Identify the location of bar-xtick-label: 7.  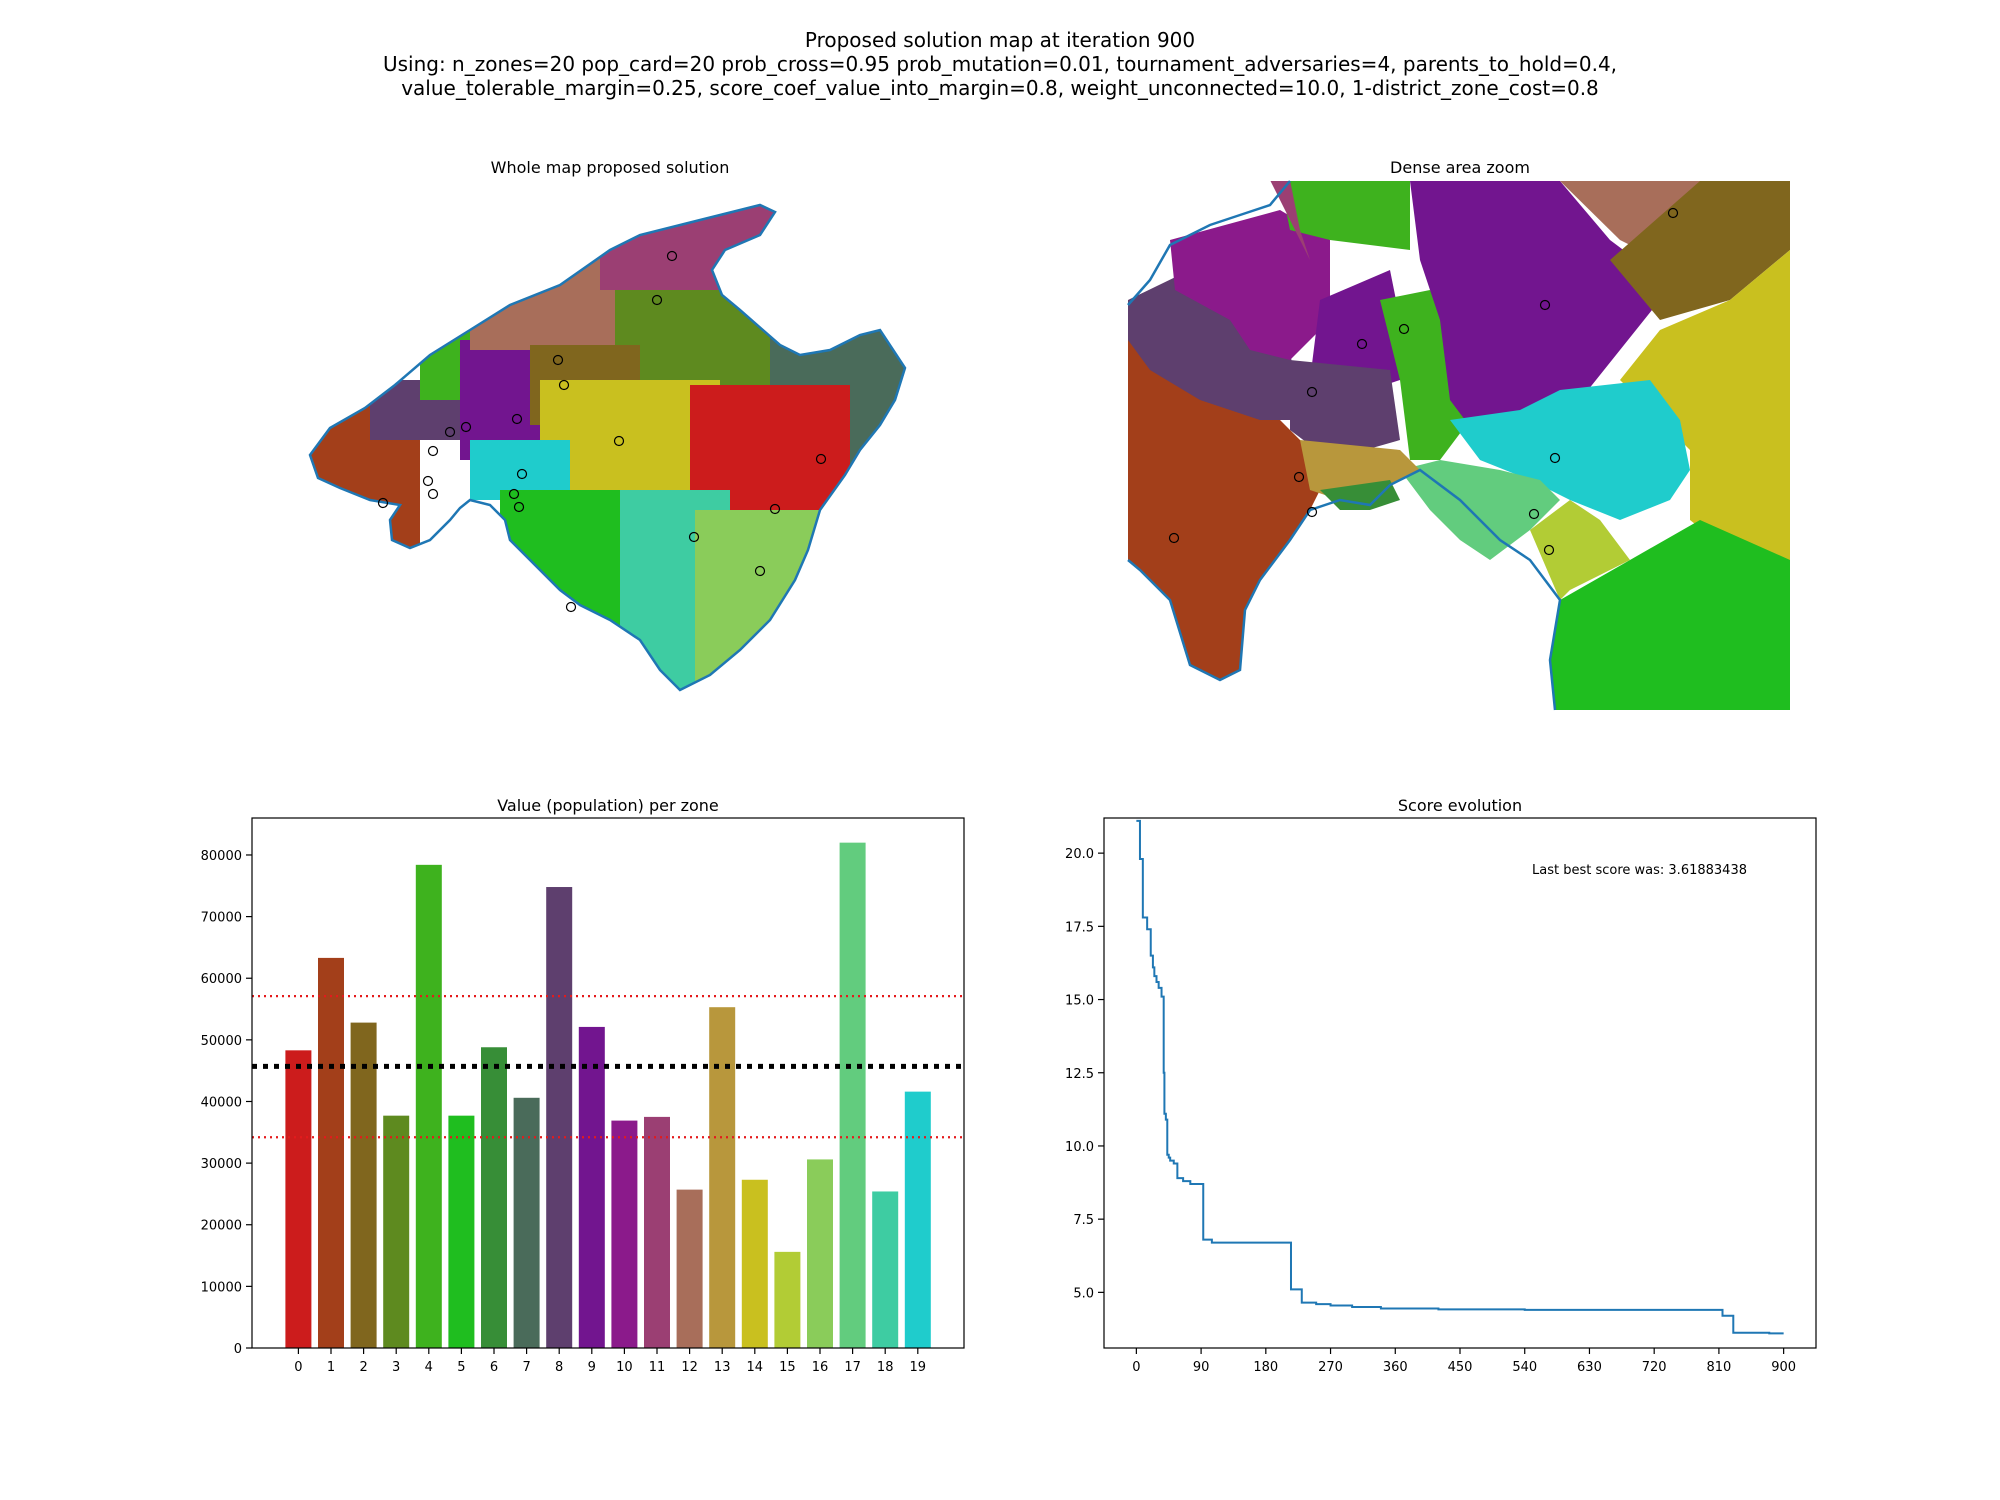
(526, 1367).